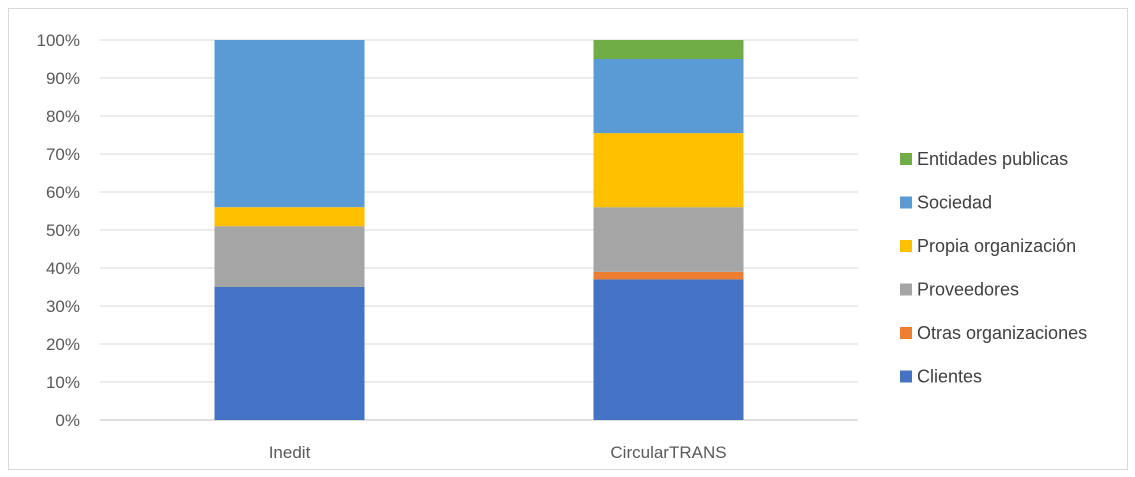  What do you see at coordinates (63, 306) in the screenshot?
I see `y-tick-label: 30%` at bounding box center [63, 306].